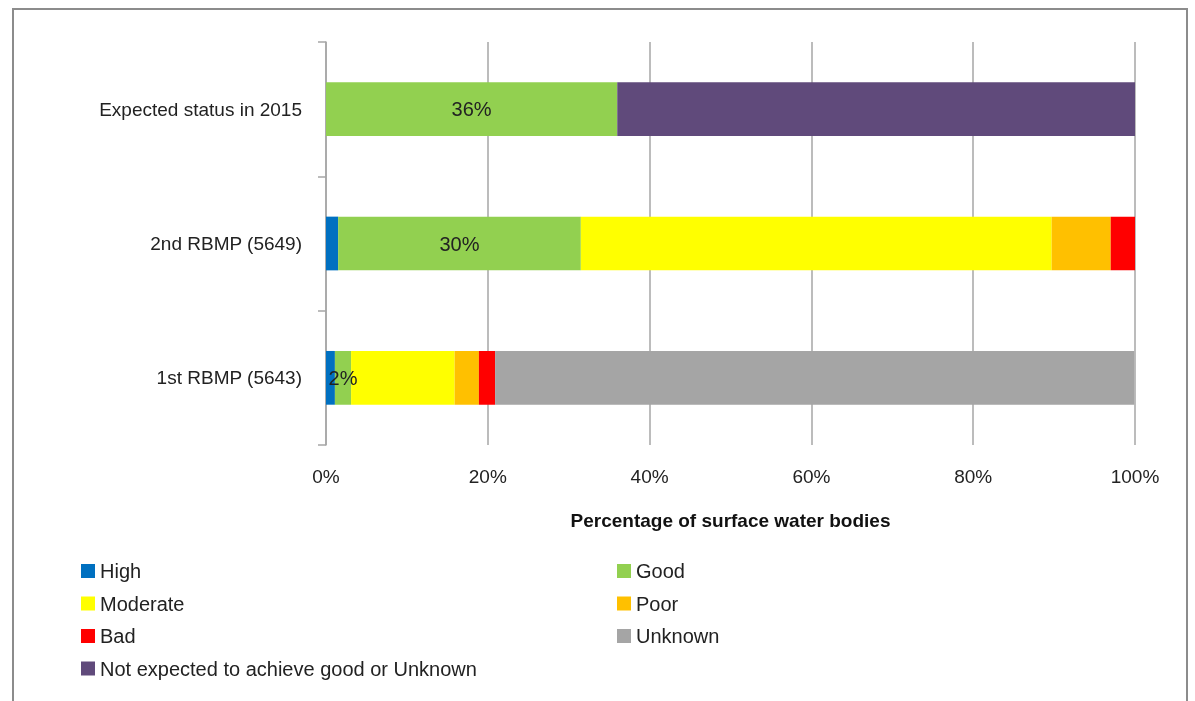 The width and height of the screenshot is (1195, 701). Describe the element at coordinates (226, 243) in the screenshot. I see `y-tick-label: 2nd RBMP (5649)` at that location.